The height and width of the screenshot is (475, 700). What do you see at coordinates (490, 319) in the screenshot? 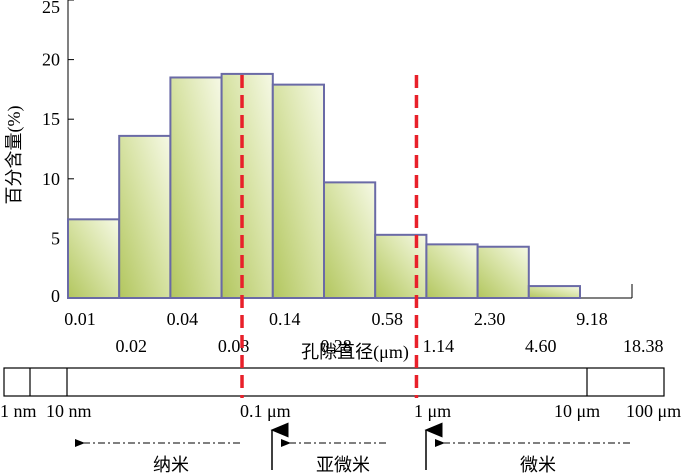
I see `x-tick-label: 2.30` at bounding box center [490, 319].